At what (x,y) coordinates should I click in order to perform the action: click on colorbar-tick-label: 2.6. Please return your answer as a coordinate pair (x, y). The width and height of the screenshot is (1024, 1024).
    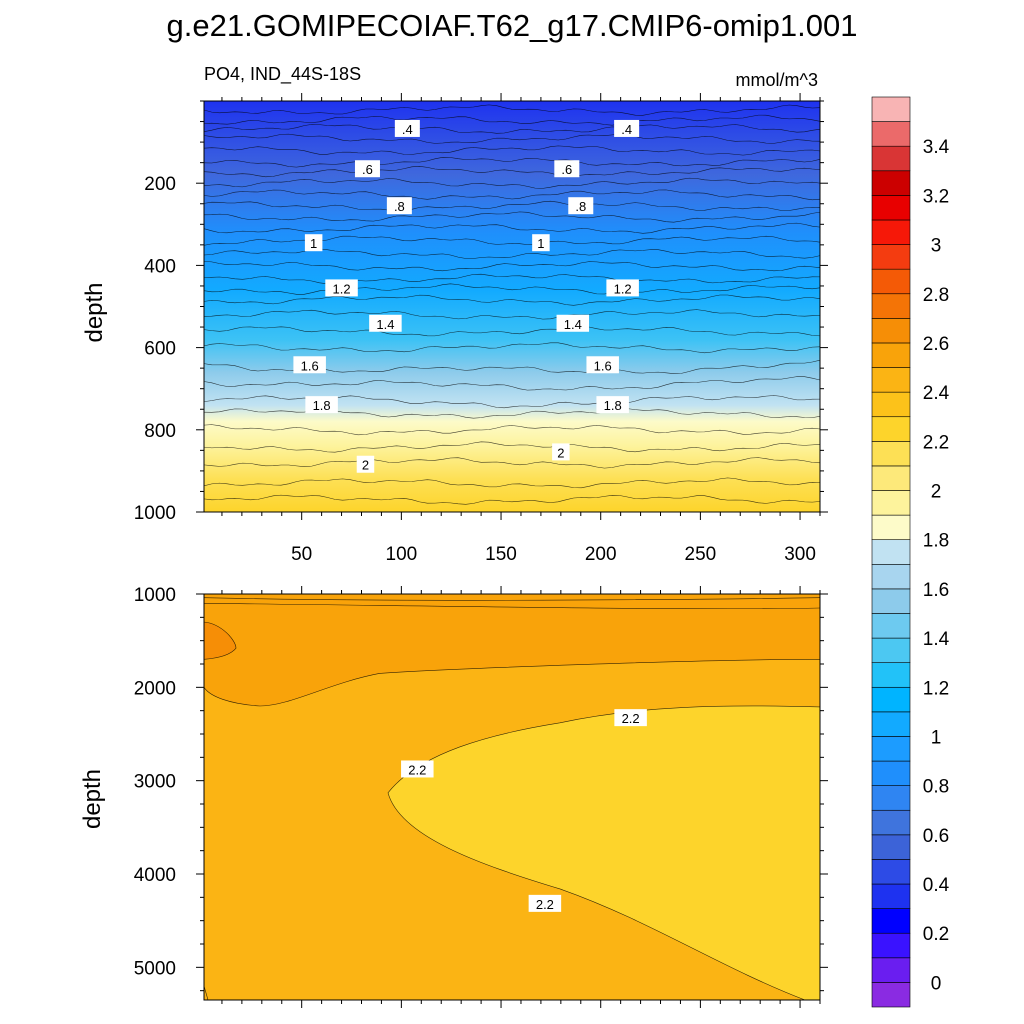
    Looking at the image, I should click on (936, 344).